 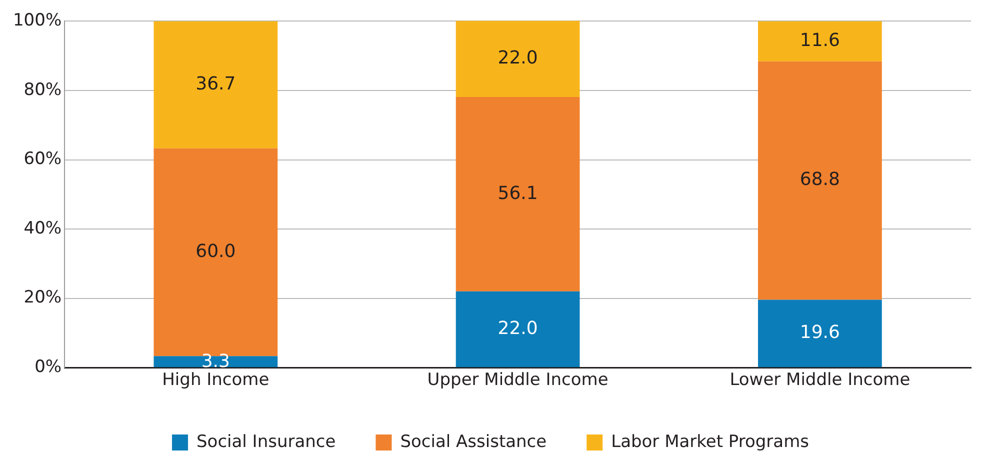 I want to click on legend-label: Labor Market Programs, so click(x=710, y=442).